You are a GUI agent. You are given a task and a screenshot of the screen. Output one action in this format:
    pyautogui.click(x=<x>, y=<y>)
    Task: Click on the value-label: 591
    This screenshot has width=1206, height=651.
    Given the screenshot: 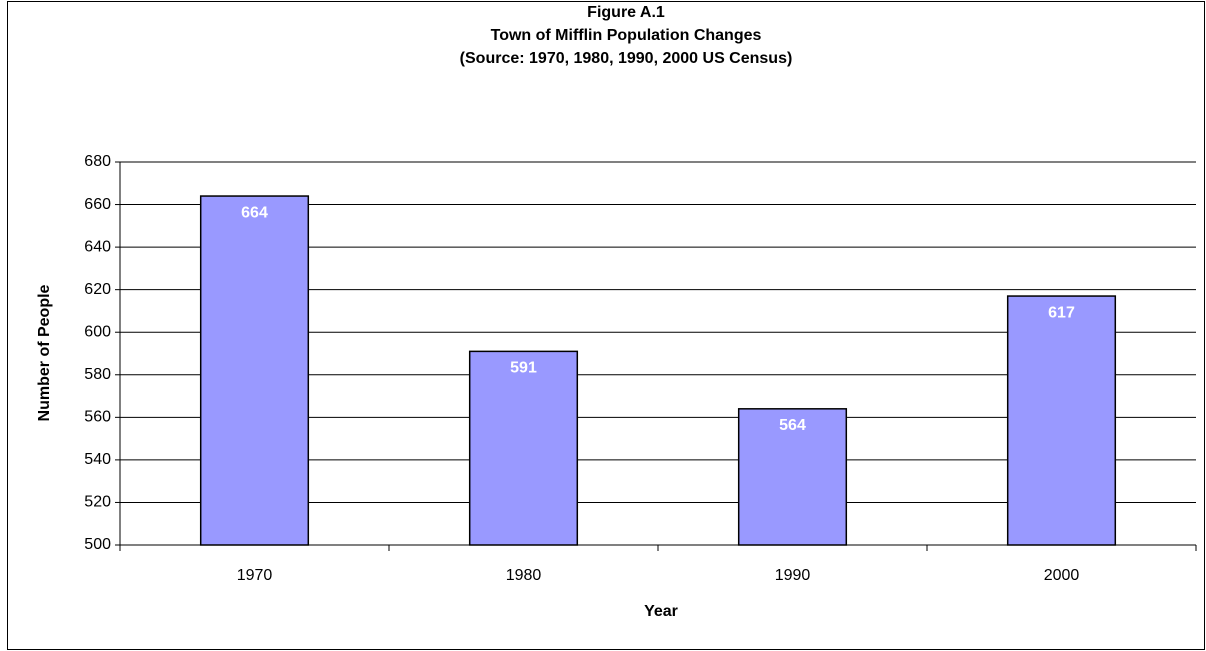 What is the action you would take?
    pyautogui.click(x=523, y=368)
    